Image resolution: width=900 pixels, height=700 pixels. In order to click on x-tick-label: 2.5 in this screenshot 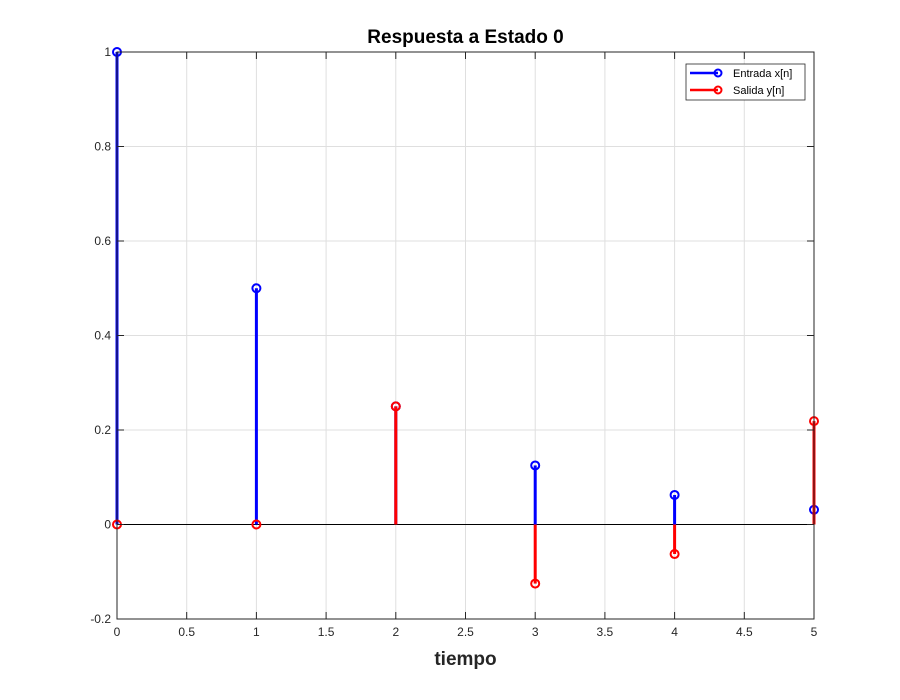, I will do `click(465, 632)`.